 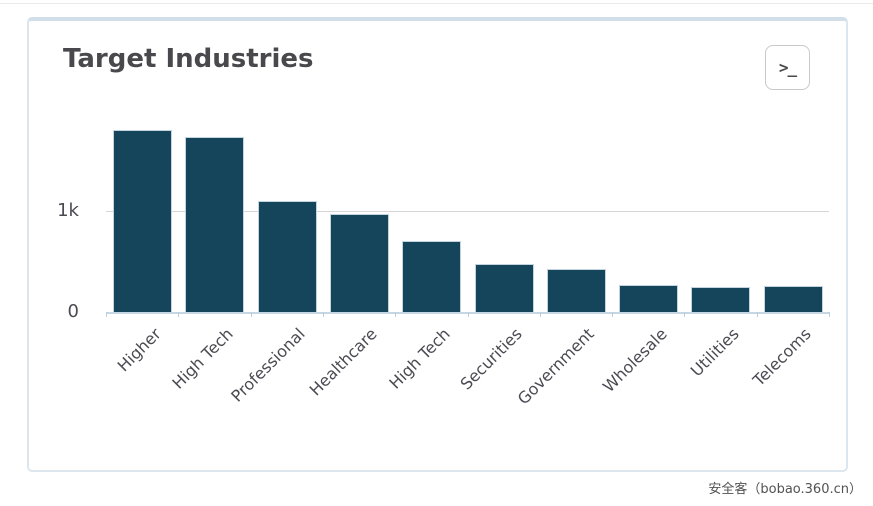 What do you see at coordinates (467, 211) in the screenshot?
I see `y-gridline` at bounding box center [467, 211].